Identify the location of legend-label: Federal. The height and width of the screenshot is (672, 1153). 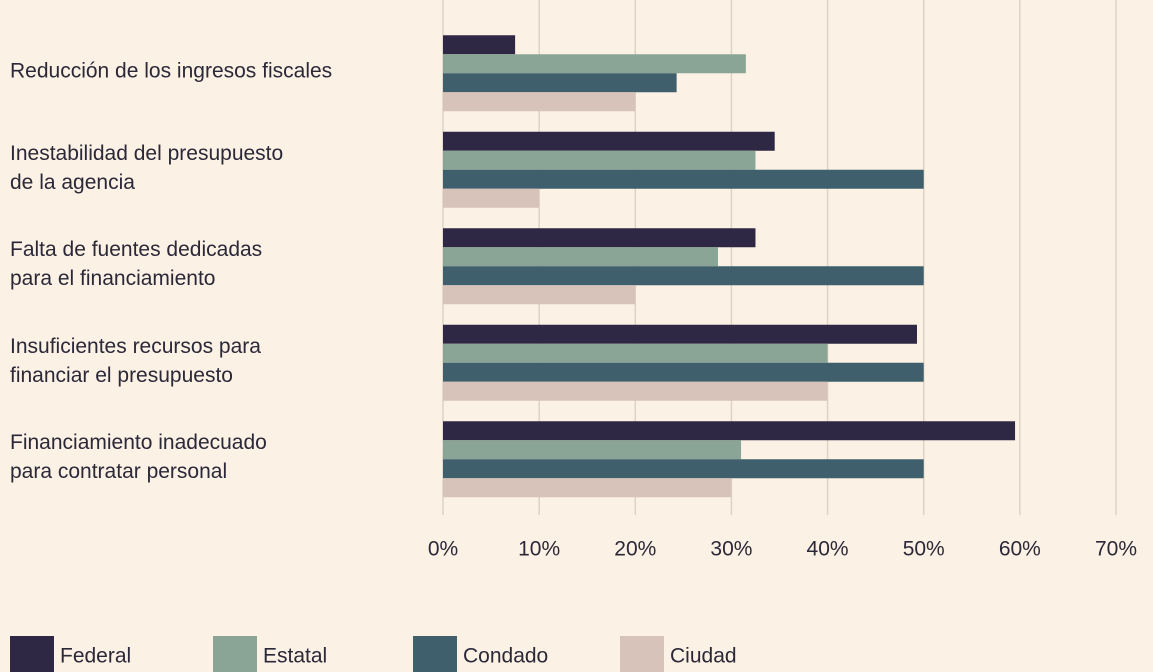
(95, 656).